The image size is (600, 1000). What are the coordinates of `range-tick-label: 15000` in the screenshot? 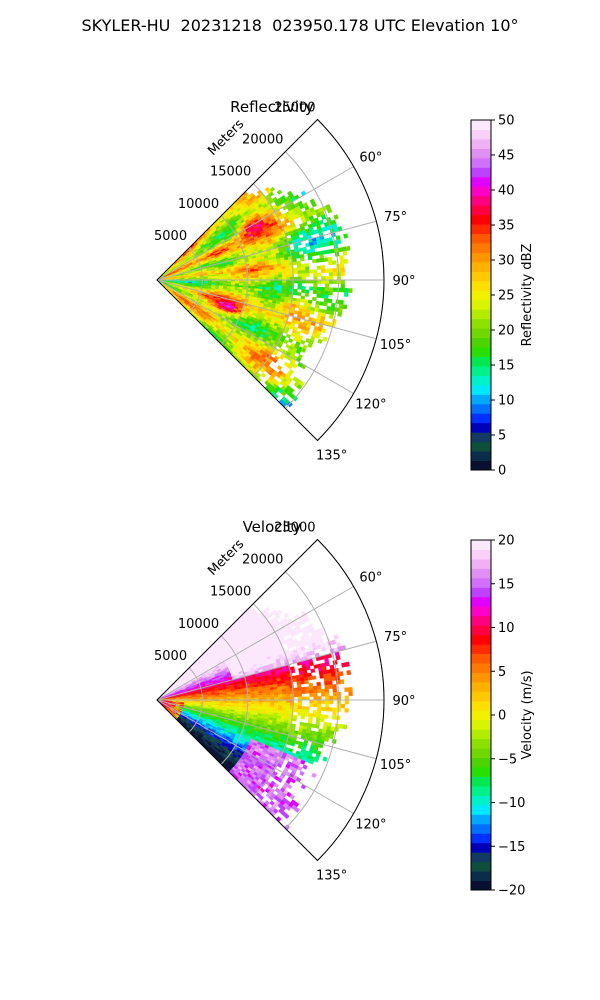 It's located at (230, 592).